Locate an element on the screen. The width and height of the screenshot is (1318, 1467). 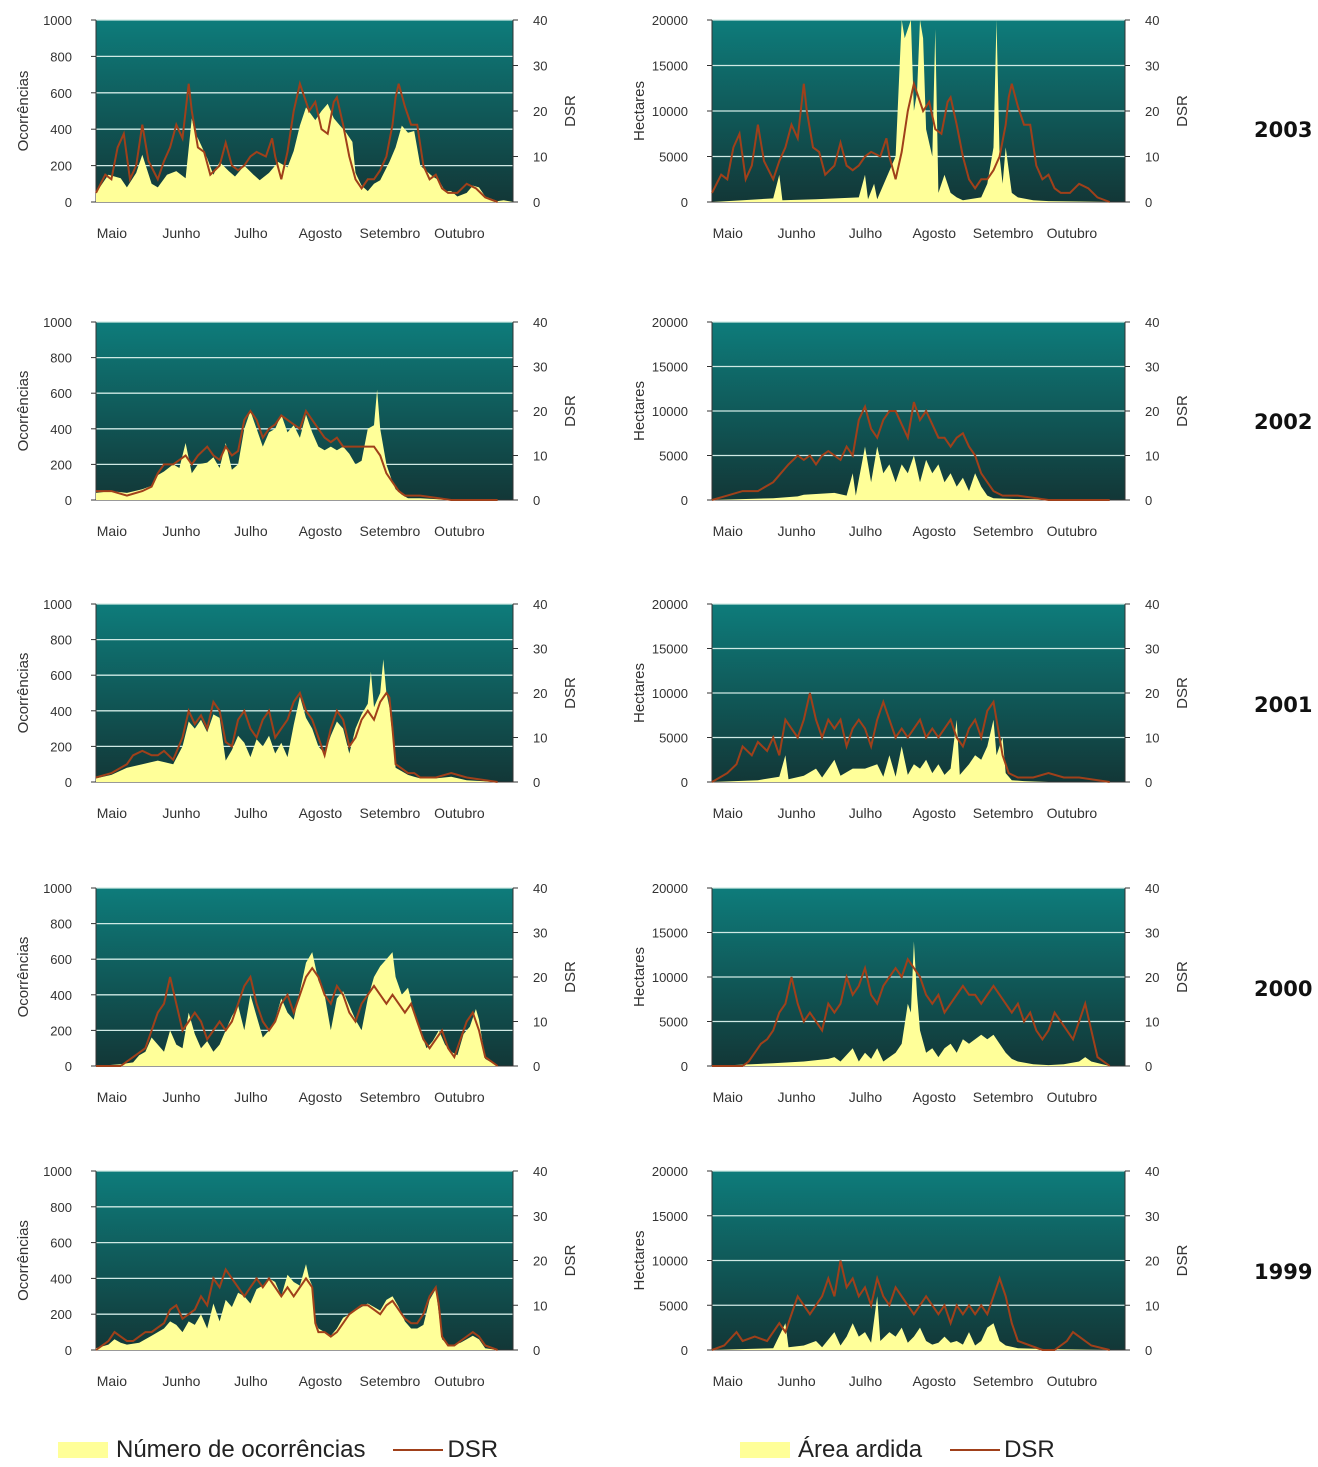
legend-left-area-label: Número de ocorrências is located at coordinates (241, 1449).